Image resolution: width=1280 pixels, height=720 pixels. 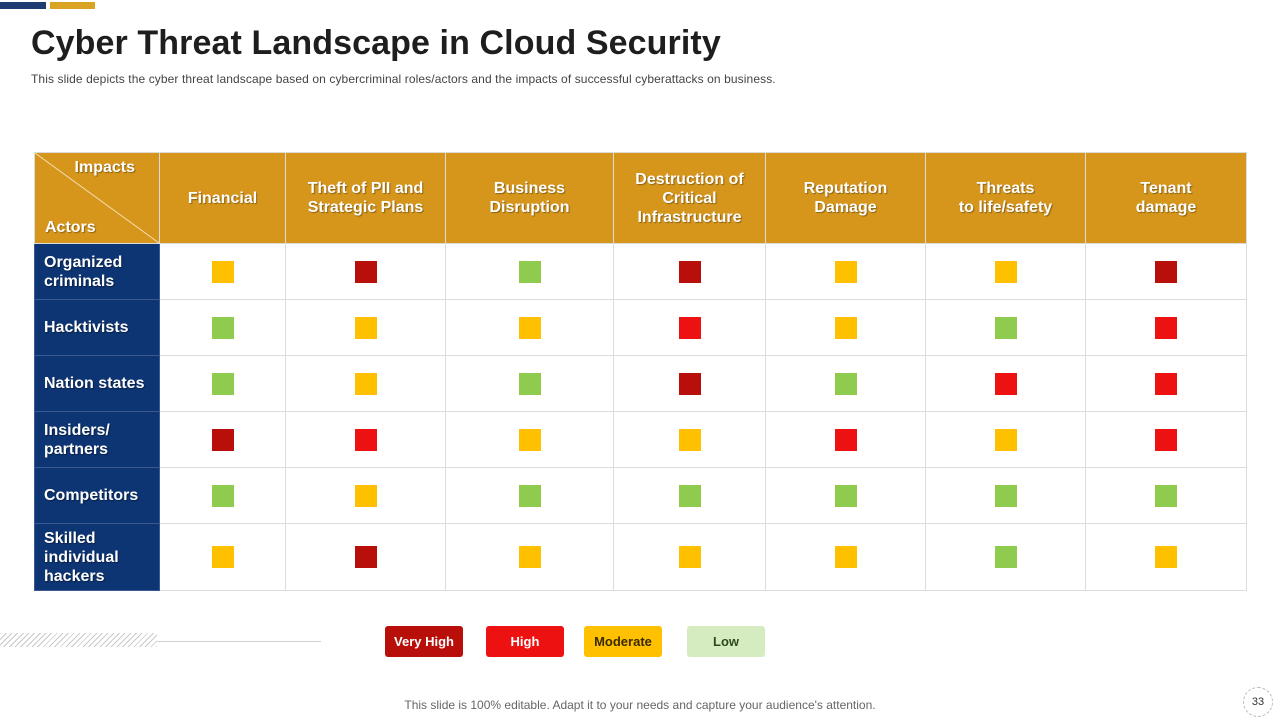 I want to click on table-row: Competitors, so click(x=640, y=495).